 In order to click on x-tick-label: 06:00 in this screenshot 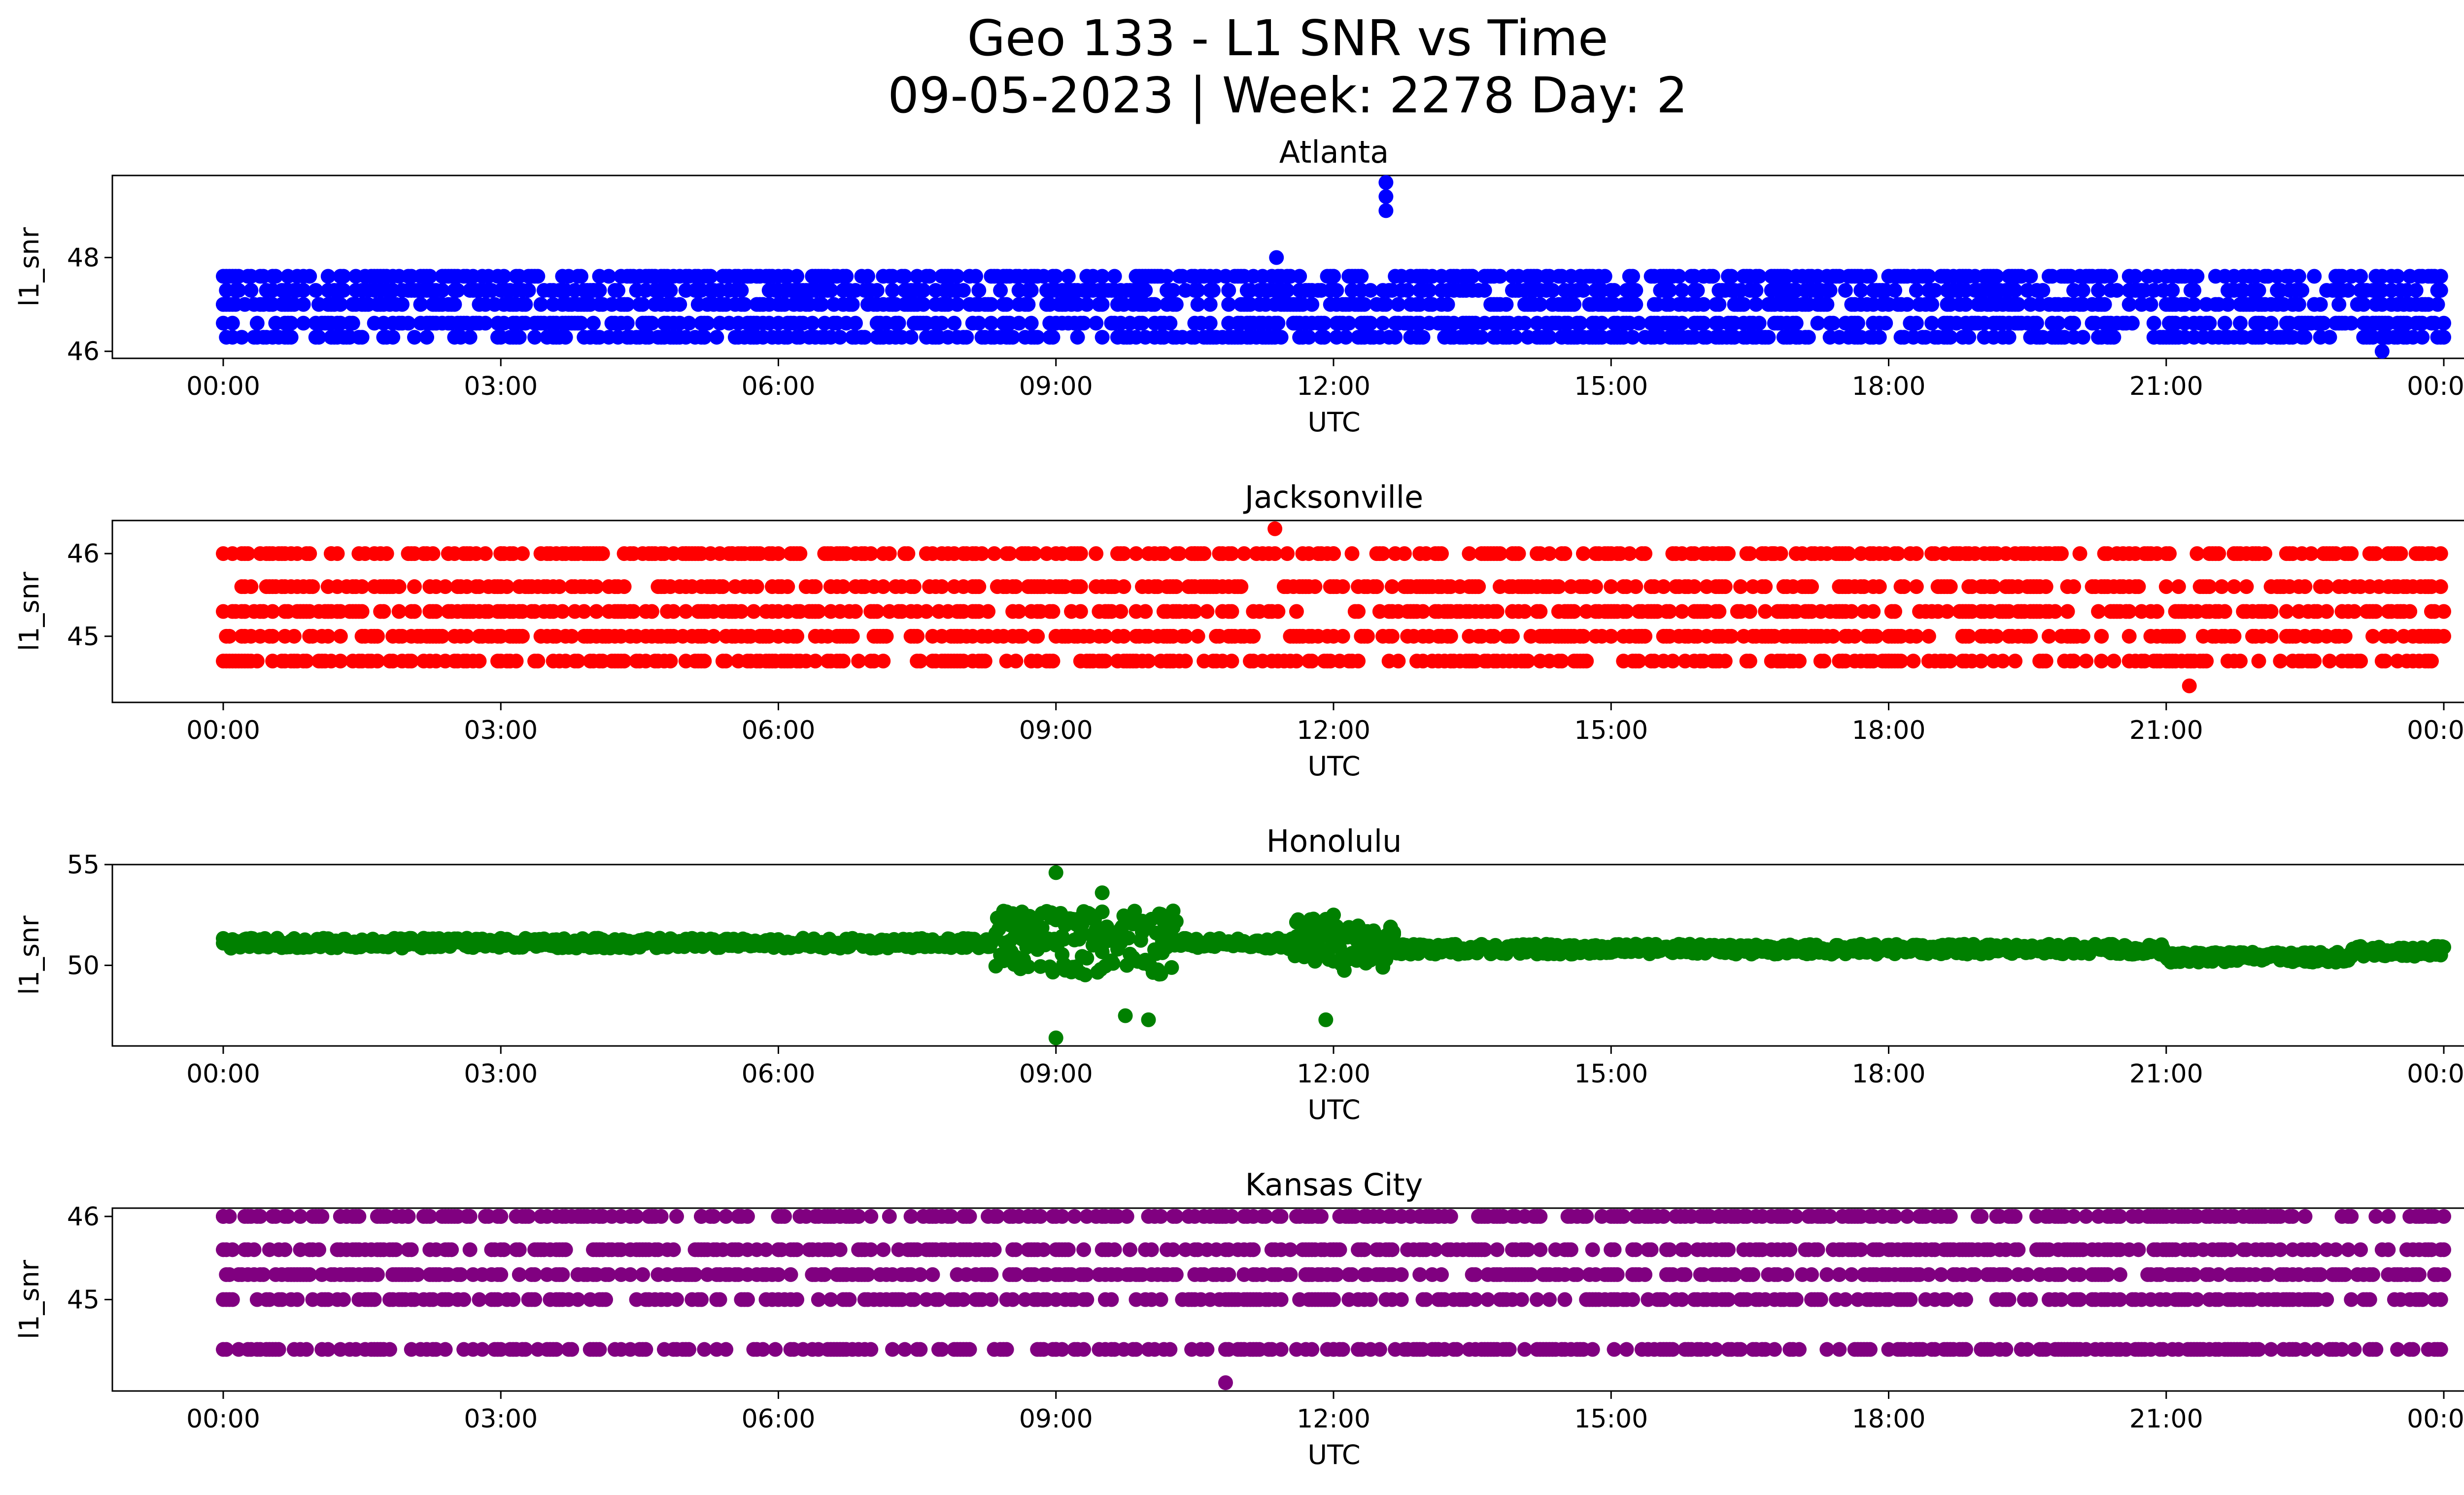, I will do `click(779, 1419)`.